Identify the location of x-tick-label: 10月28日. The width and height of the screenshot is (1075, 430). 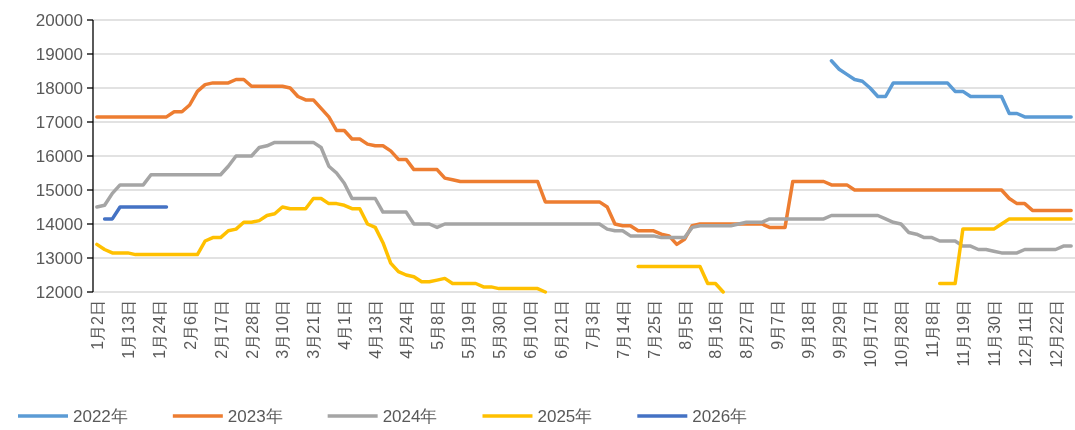
(902, 334).